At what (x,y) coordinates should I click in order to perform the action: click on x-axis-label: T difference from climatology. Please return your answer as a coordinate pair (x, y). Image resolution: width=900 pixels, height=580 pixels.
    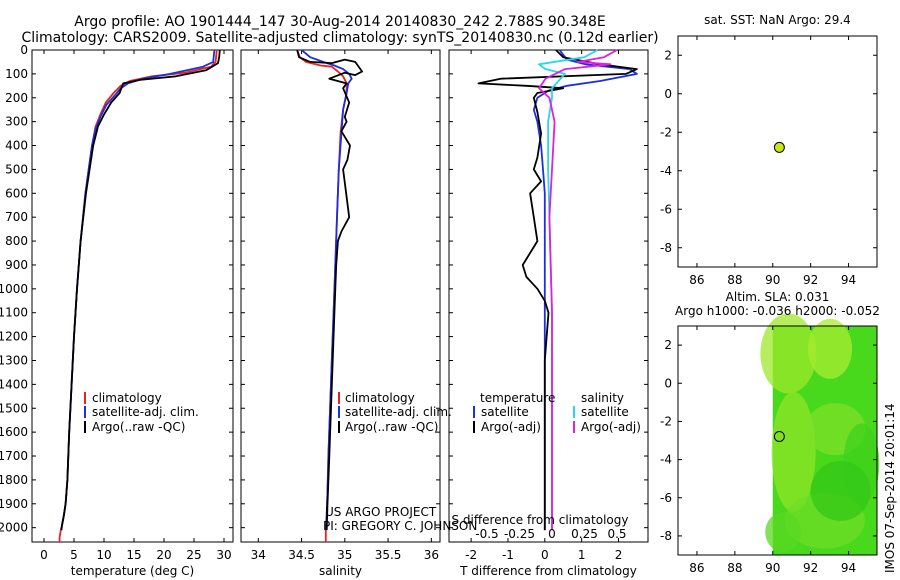
    Looking at the image, I should click on (548, 571).